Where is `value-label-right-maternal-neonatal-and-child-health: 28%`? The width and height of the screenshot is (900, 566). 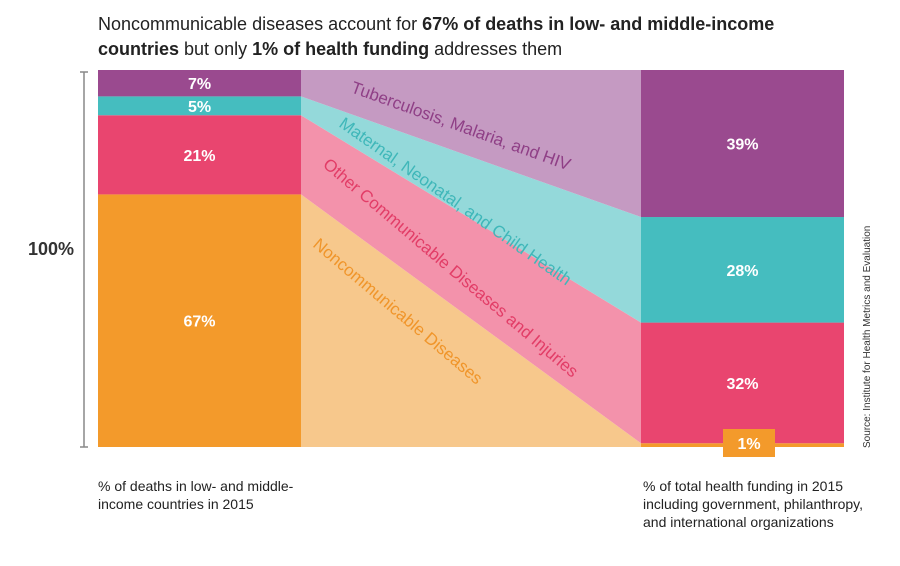 value-label-right-maternal-neonatal-and-child-health: 28% is located at coordinates (742, 271).